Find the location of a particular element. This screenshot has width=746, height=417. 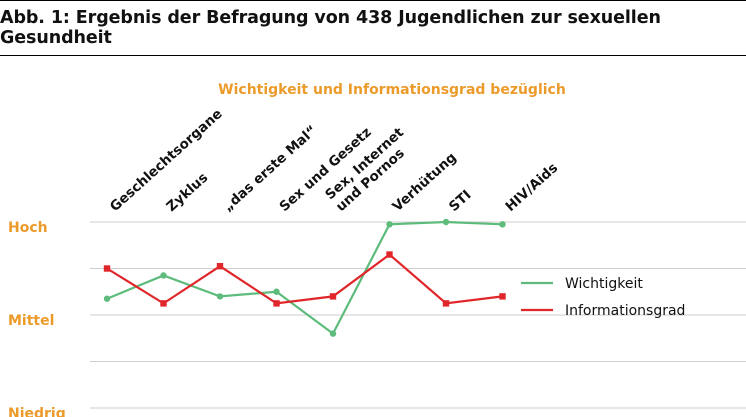

category-label: „das erste Mal“ is located at coordinates (270, 168).